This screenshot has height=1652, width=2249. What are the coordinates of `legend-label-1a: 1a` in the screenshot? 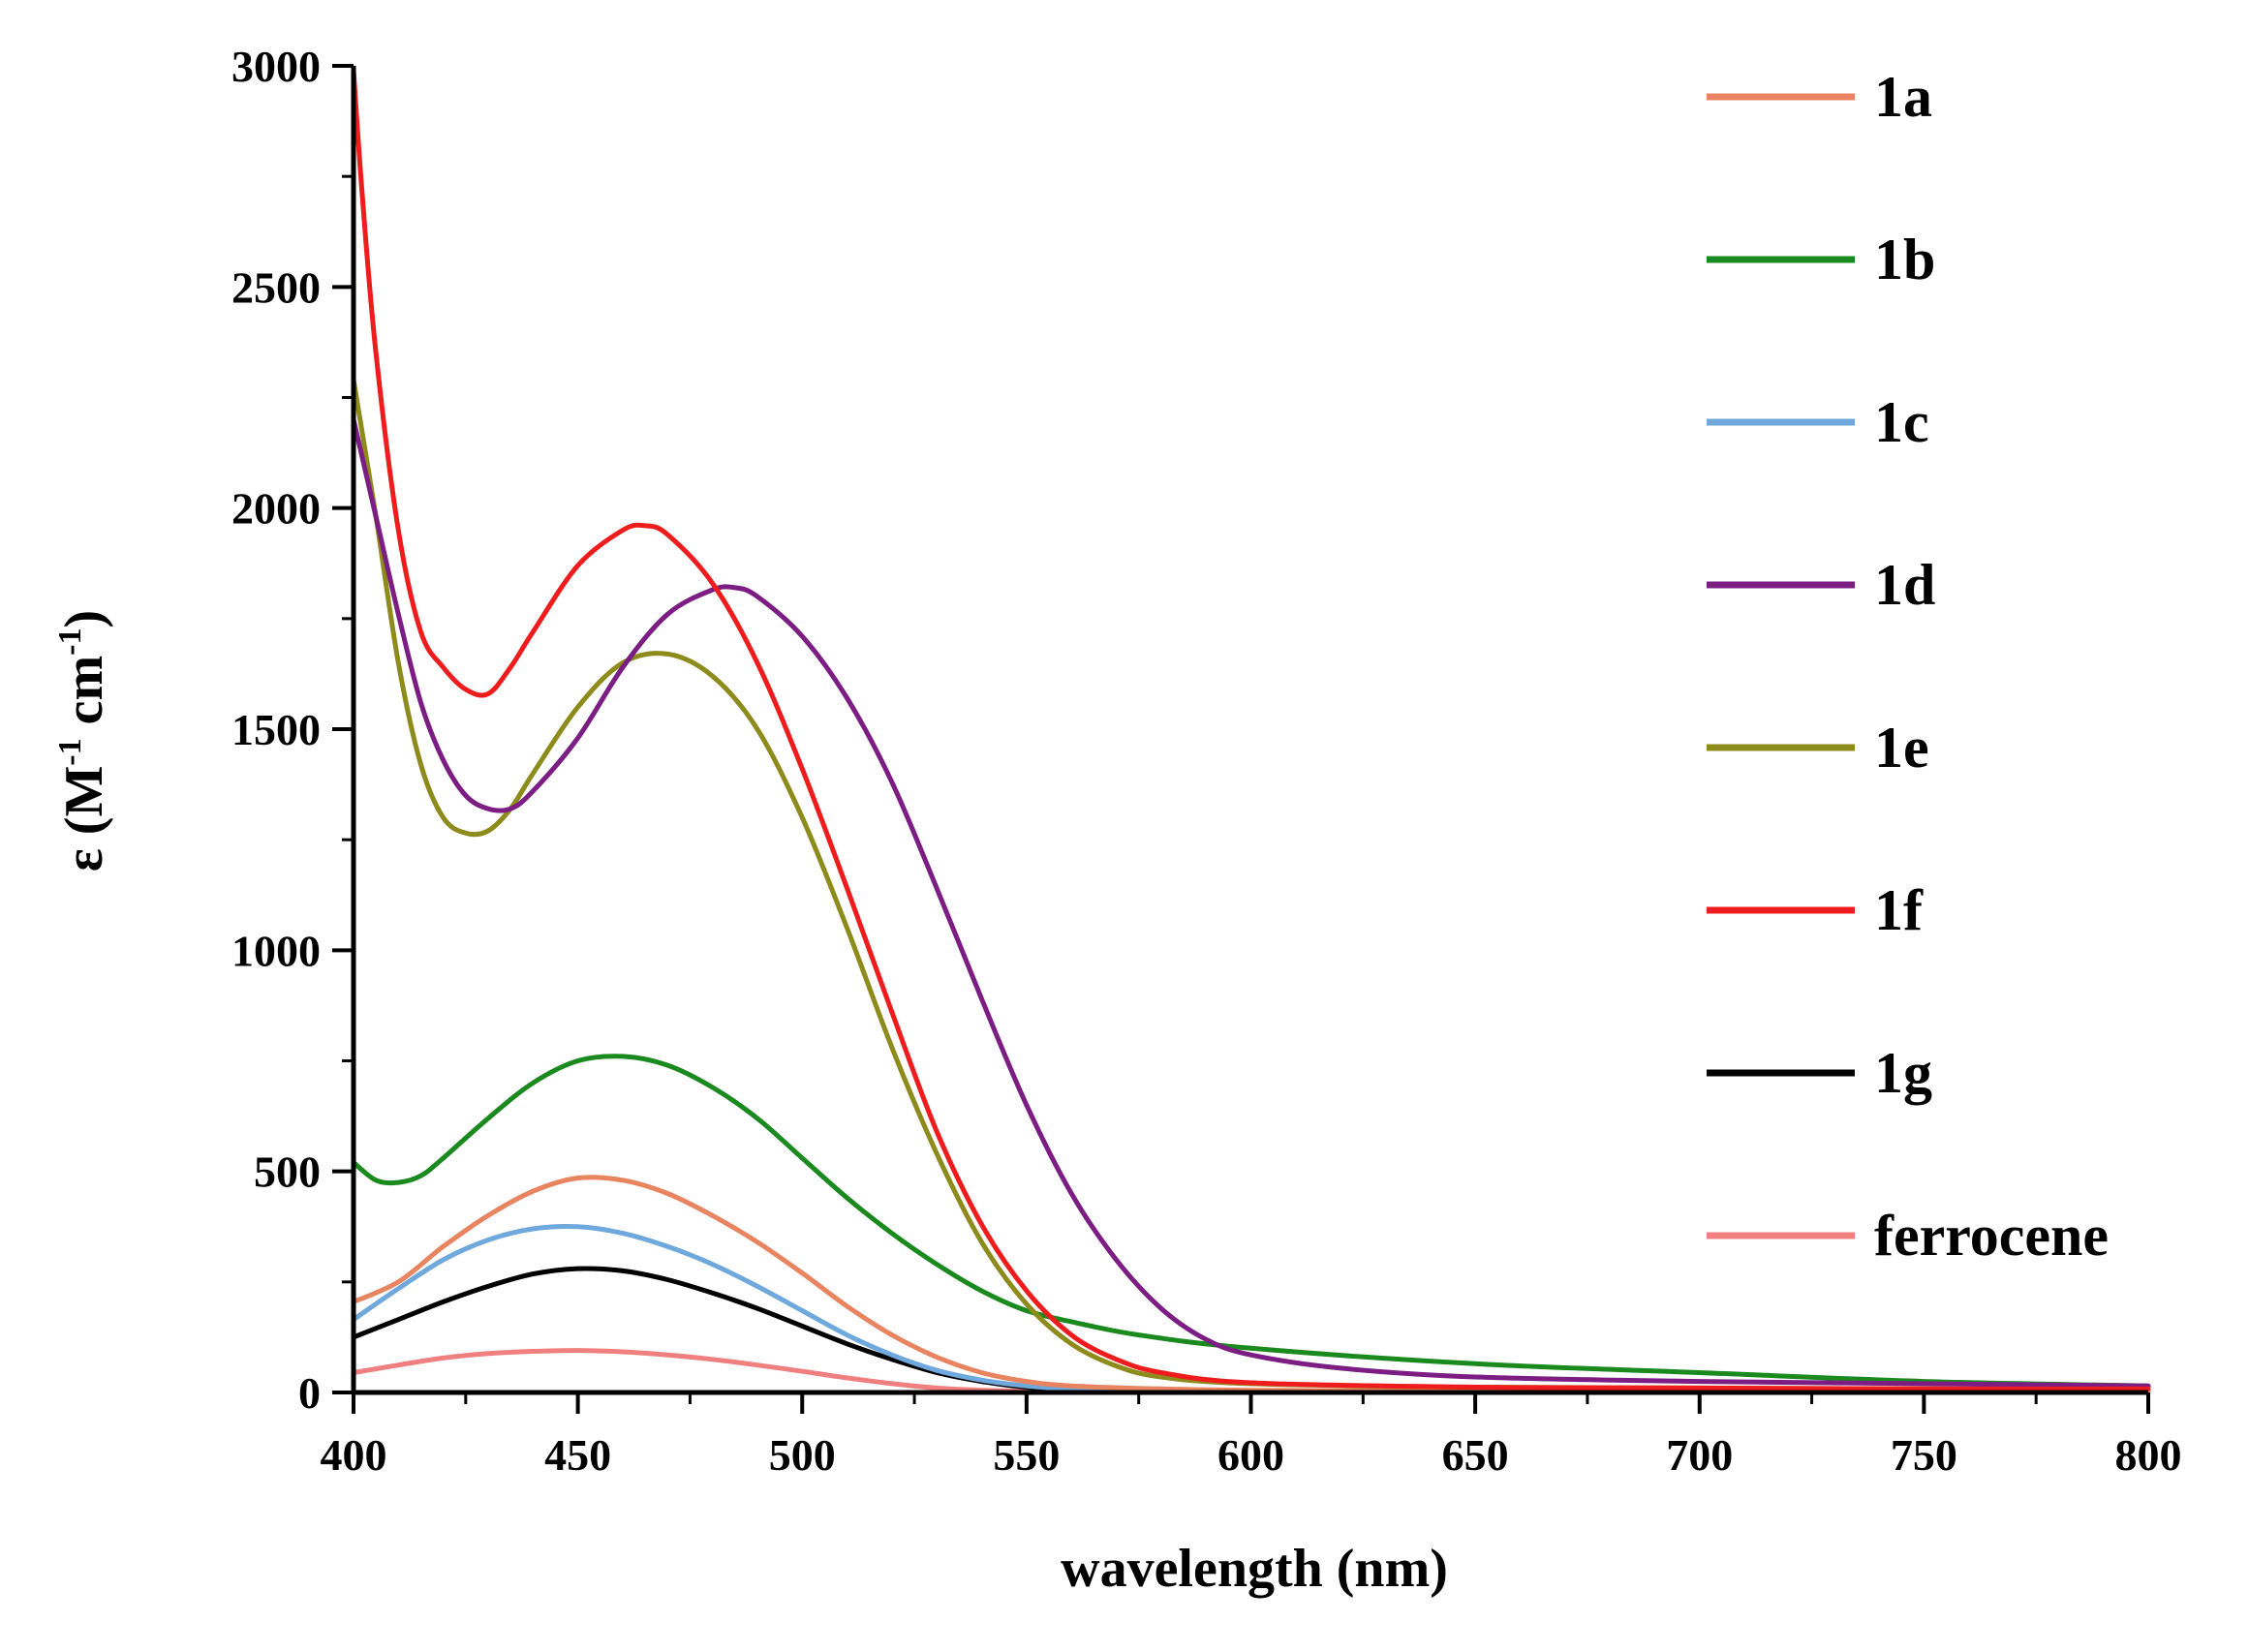 It's located at (1903, 97).